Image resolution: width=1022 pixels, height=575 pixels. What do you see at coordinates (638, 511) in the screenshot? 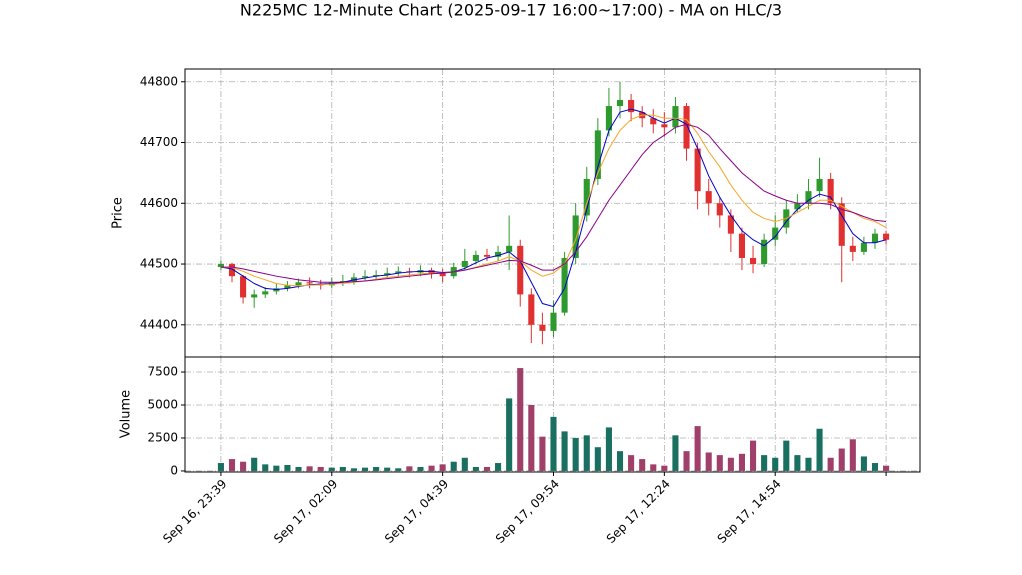
I see `x-tick-label: Sep 17, 12:24` at bounding box center [638, 511].